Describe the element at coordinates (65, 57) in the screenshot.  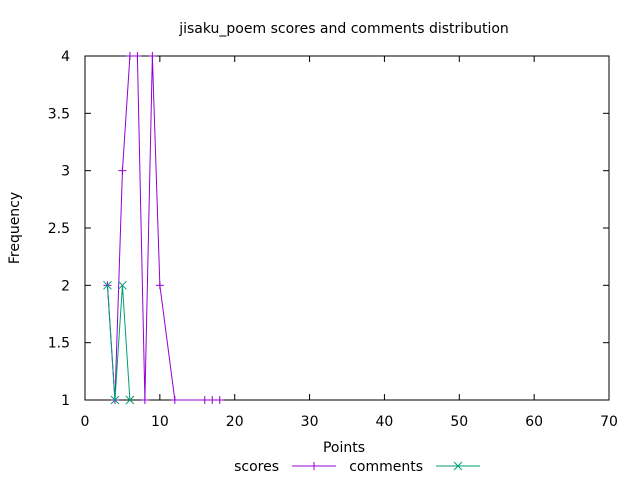
I see `y-tick-label: 4` at that location.